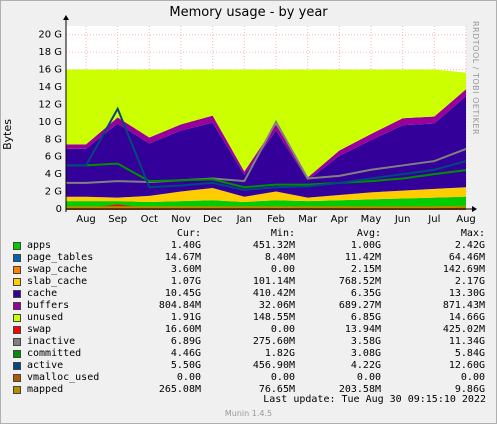 The width and height of the screenshot is (497, 424). Describe the element at coordinates (182, 257) in the screenshot. I see `legend-cur: 14.67M` at that location.